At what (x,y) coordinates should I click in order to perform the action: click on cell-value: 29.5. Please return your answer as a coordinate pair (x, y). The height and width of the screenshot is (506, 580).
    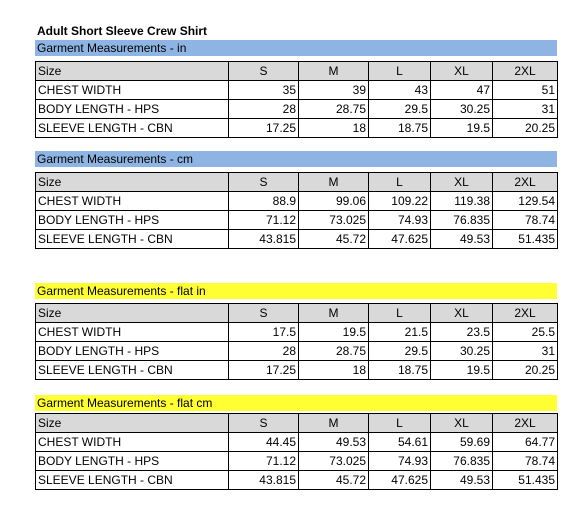
    Looking at the image, I should click on (399, 351).